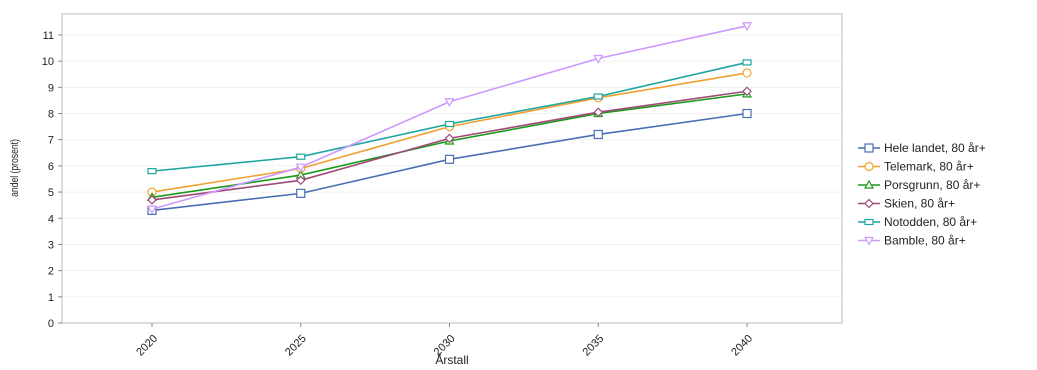  I want to click on legend-item: Notodden, 80 år+, so click(917, 222).